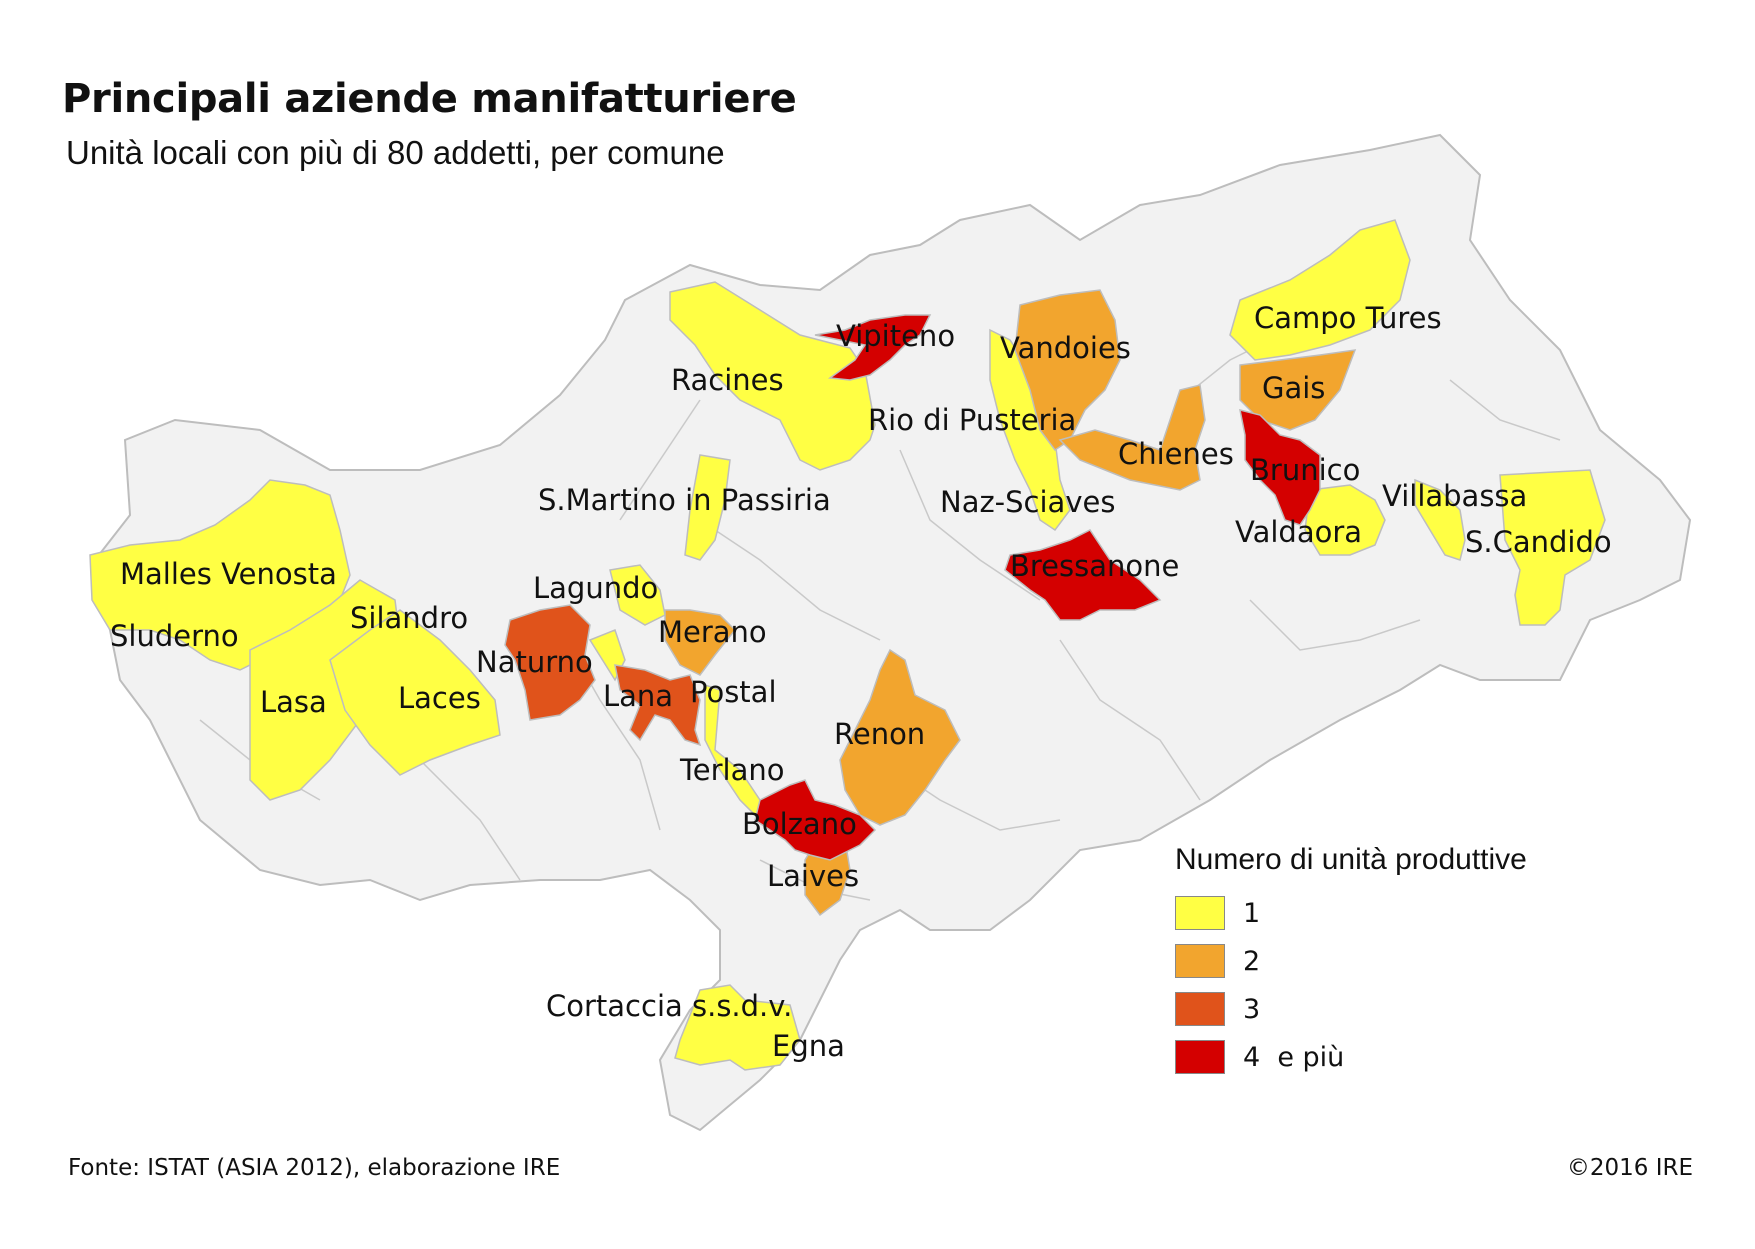  What do you see at coordinates (1348, 318) in the screenshot?
I see `label-campo-tures: Campo Tures` at bounding box center [1348, 318].